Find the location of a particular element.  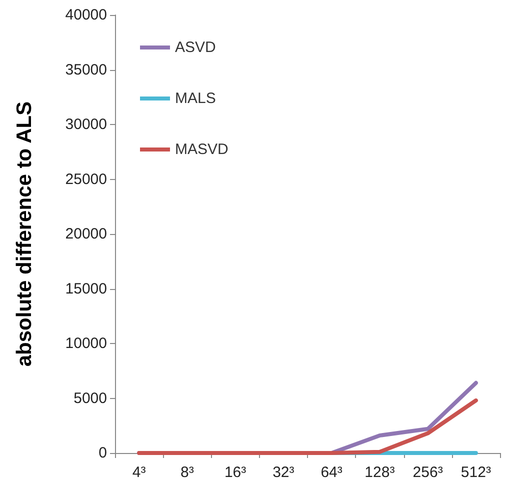

x-tick-label: 4³ is located at coordinates (139, 472).